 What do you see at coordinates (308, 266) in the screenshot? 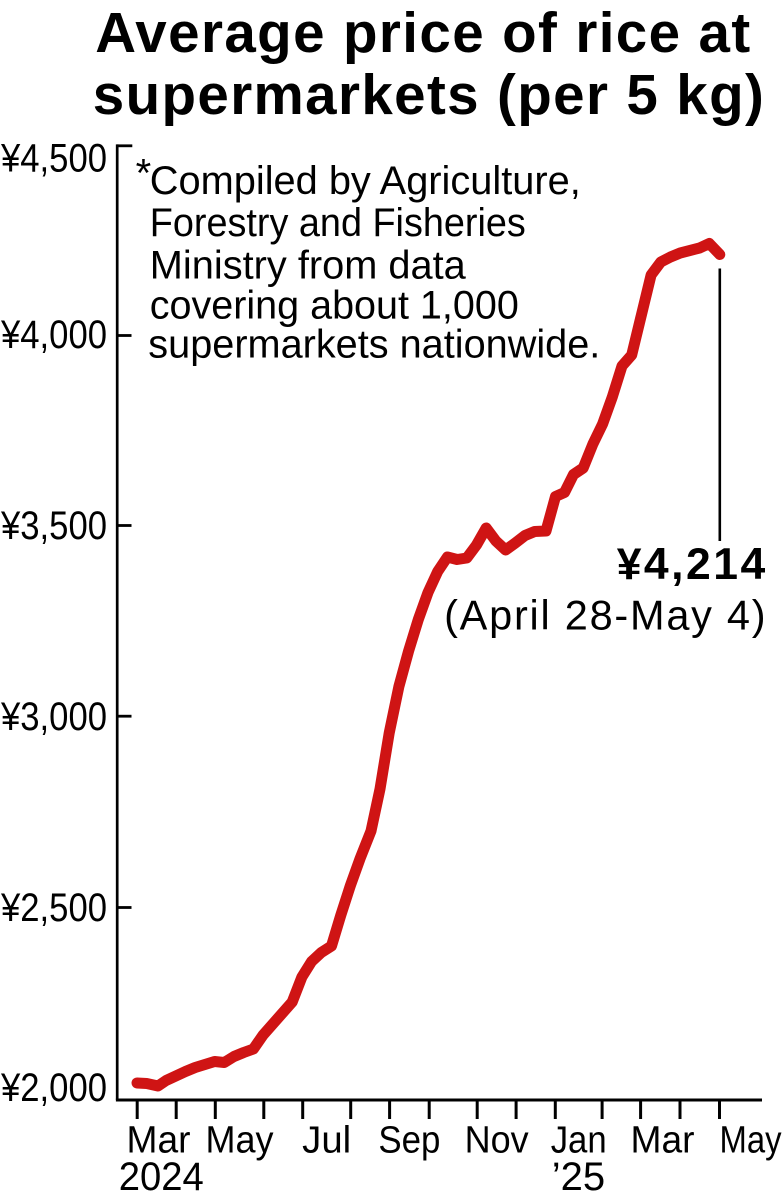
I see `svg-text: Ministry from data` at bounding box center [308, 266].